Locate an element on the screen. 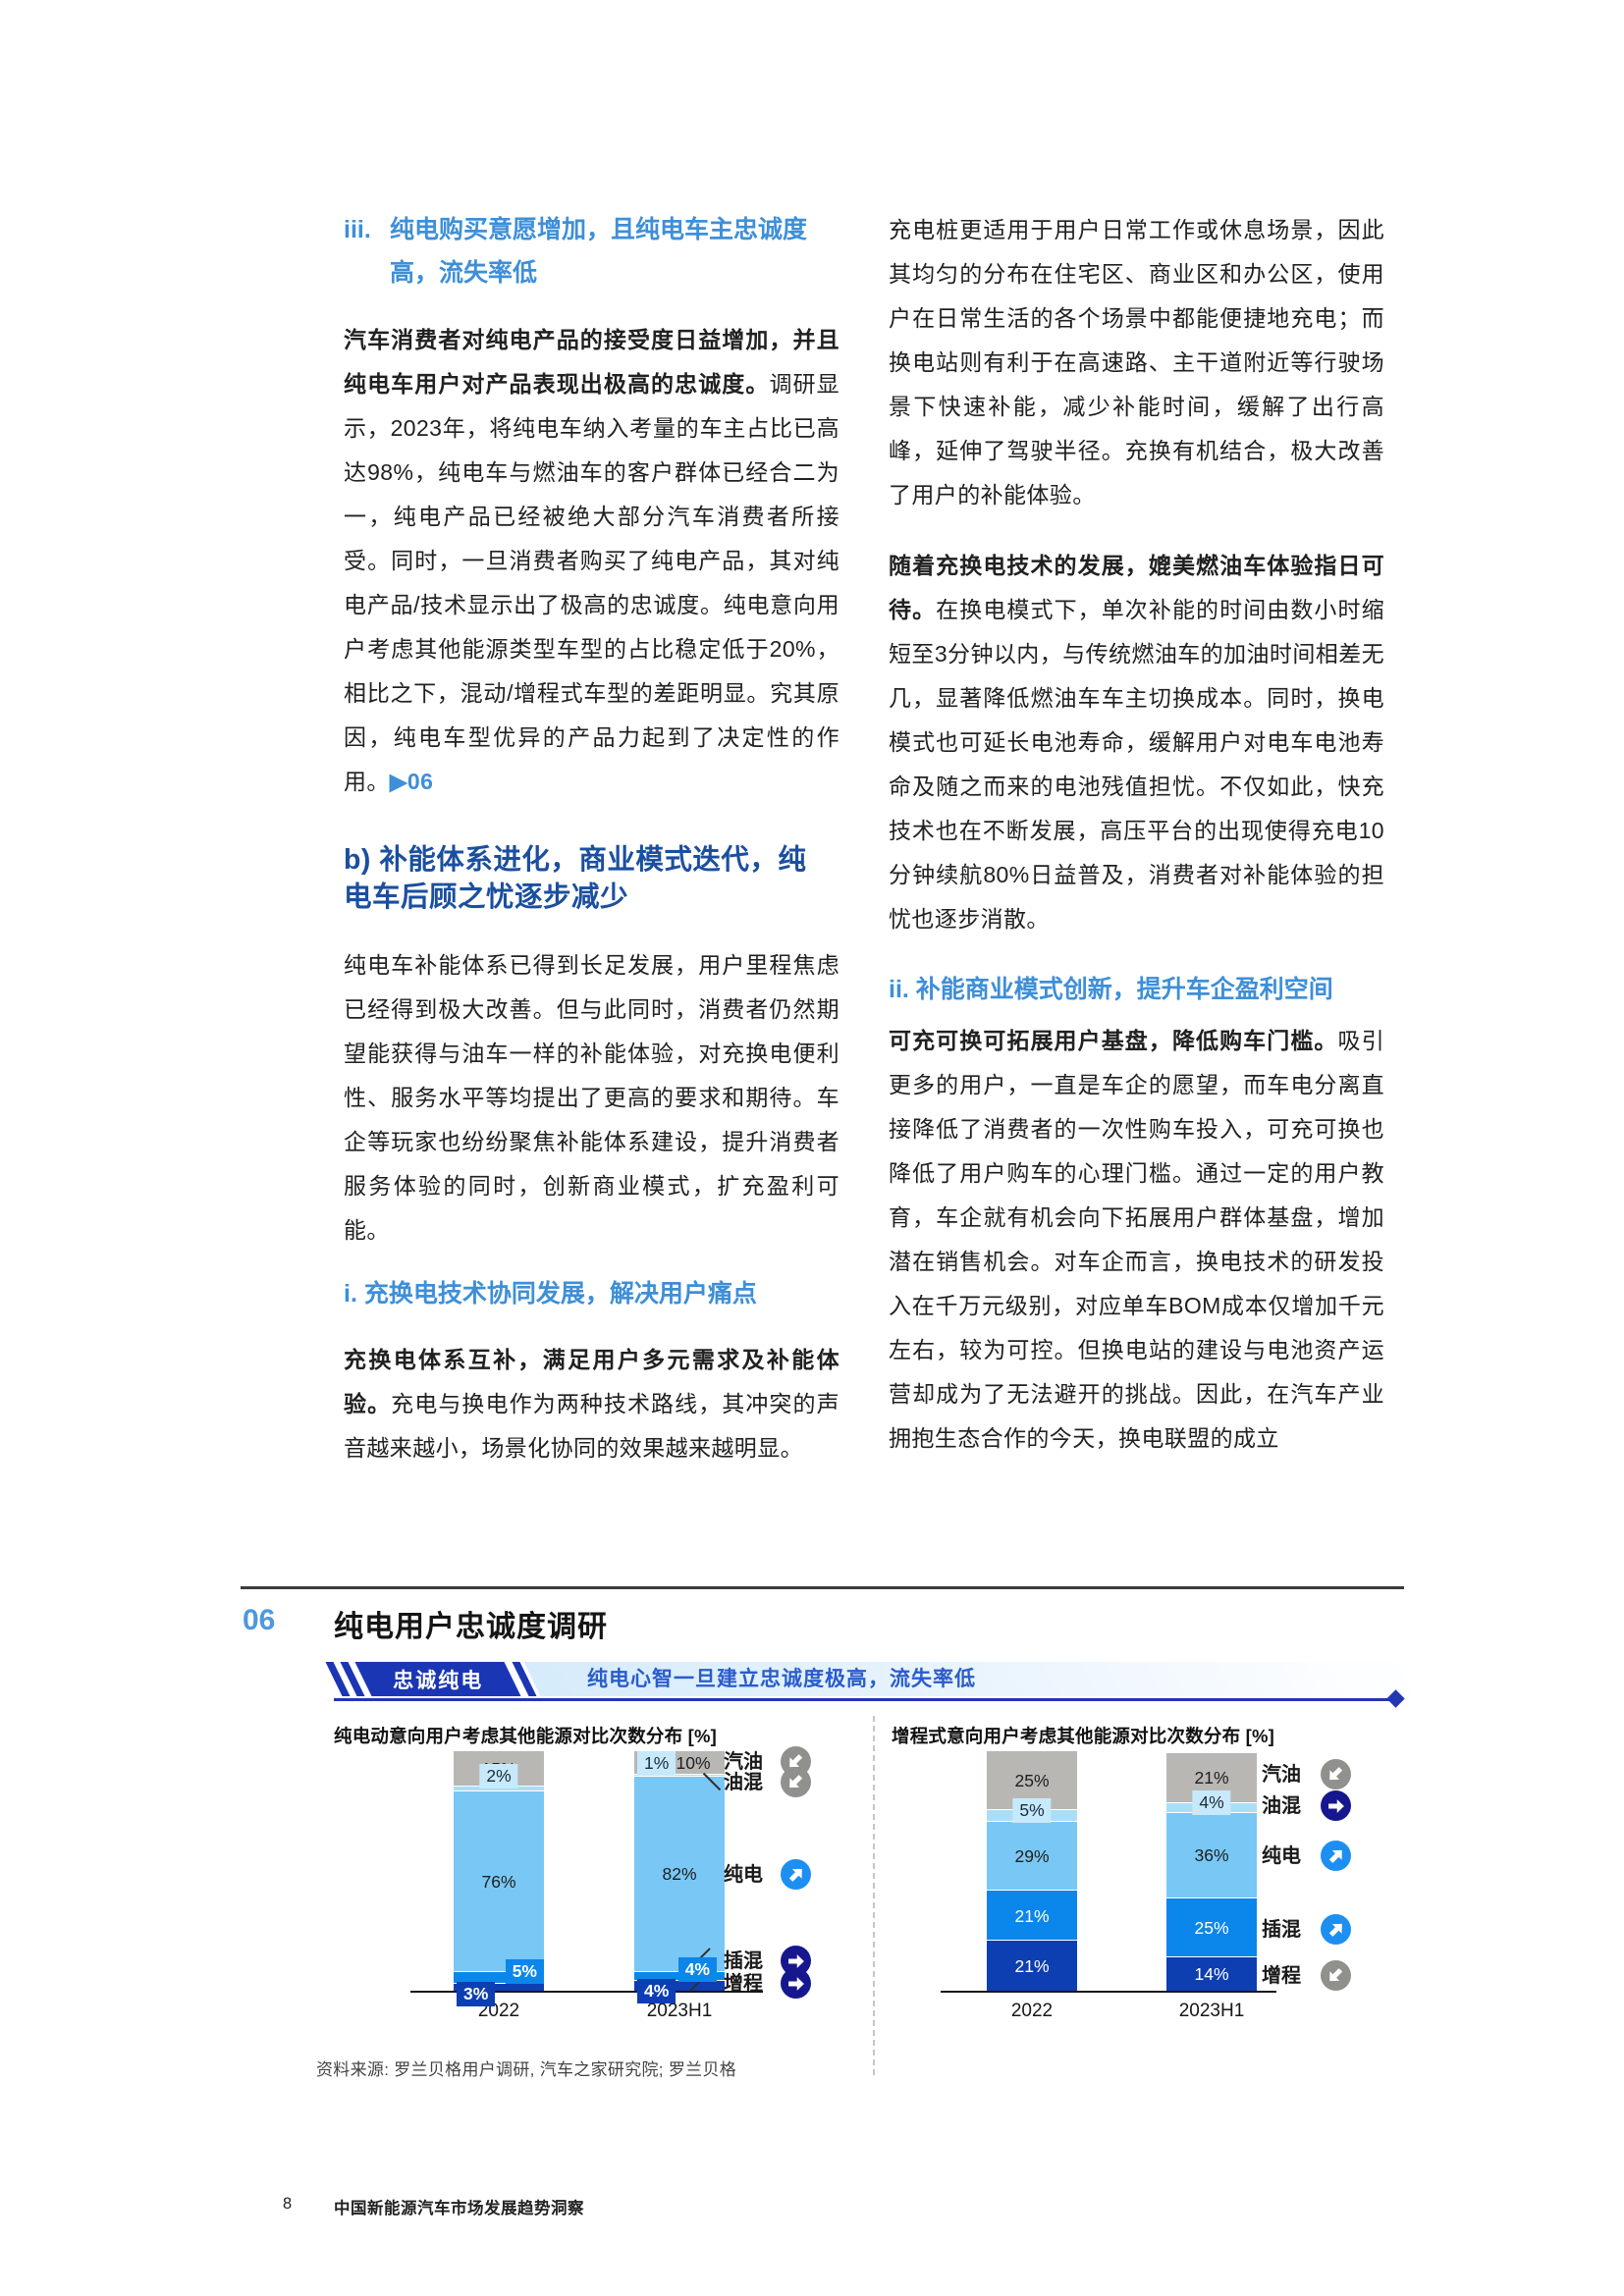  stacked-bar: 15%2%76%5%3% is located at coordinates (499, 1878).